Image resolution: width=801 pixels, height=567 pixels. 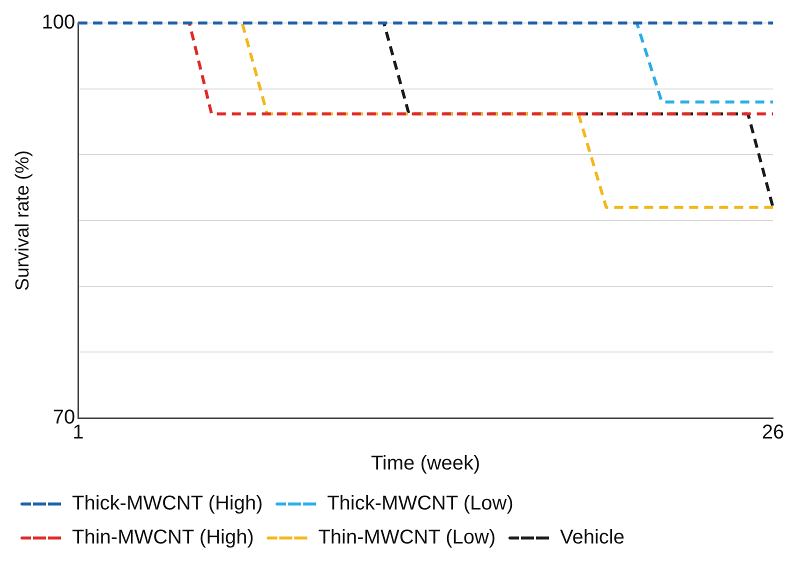 What do you see at coordinates (773, 433) in the screenshot?
I see `x-tick-label: 26` at bounding box center [773, 433].